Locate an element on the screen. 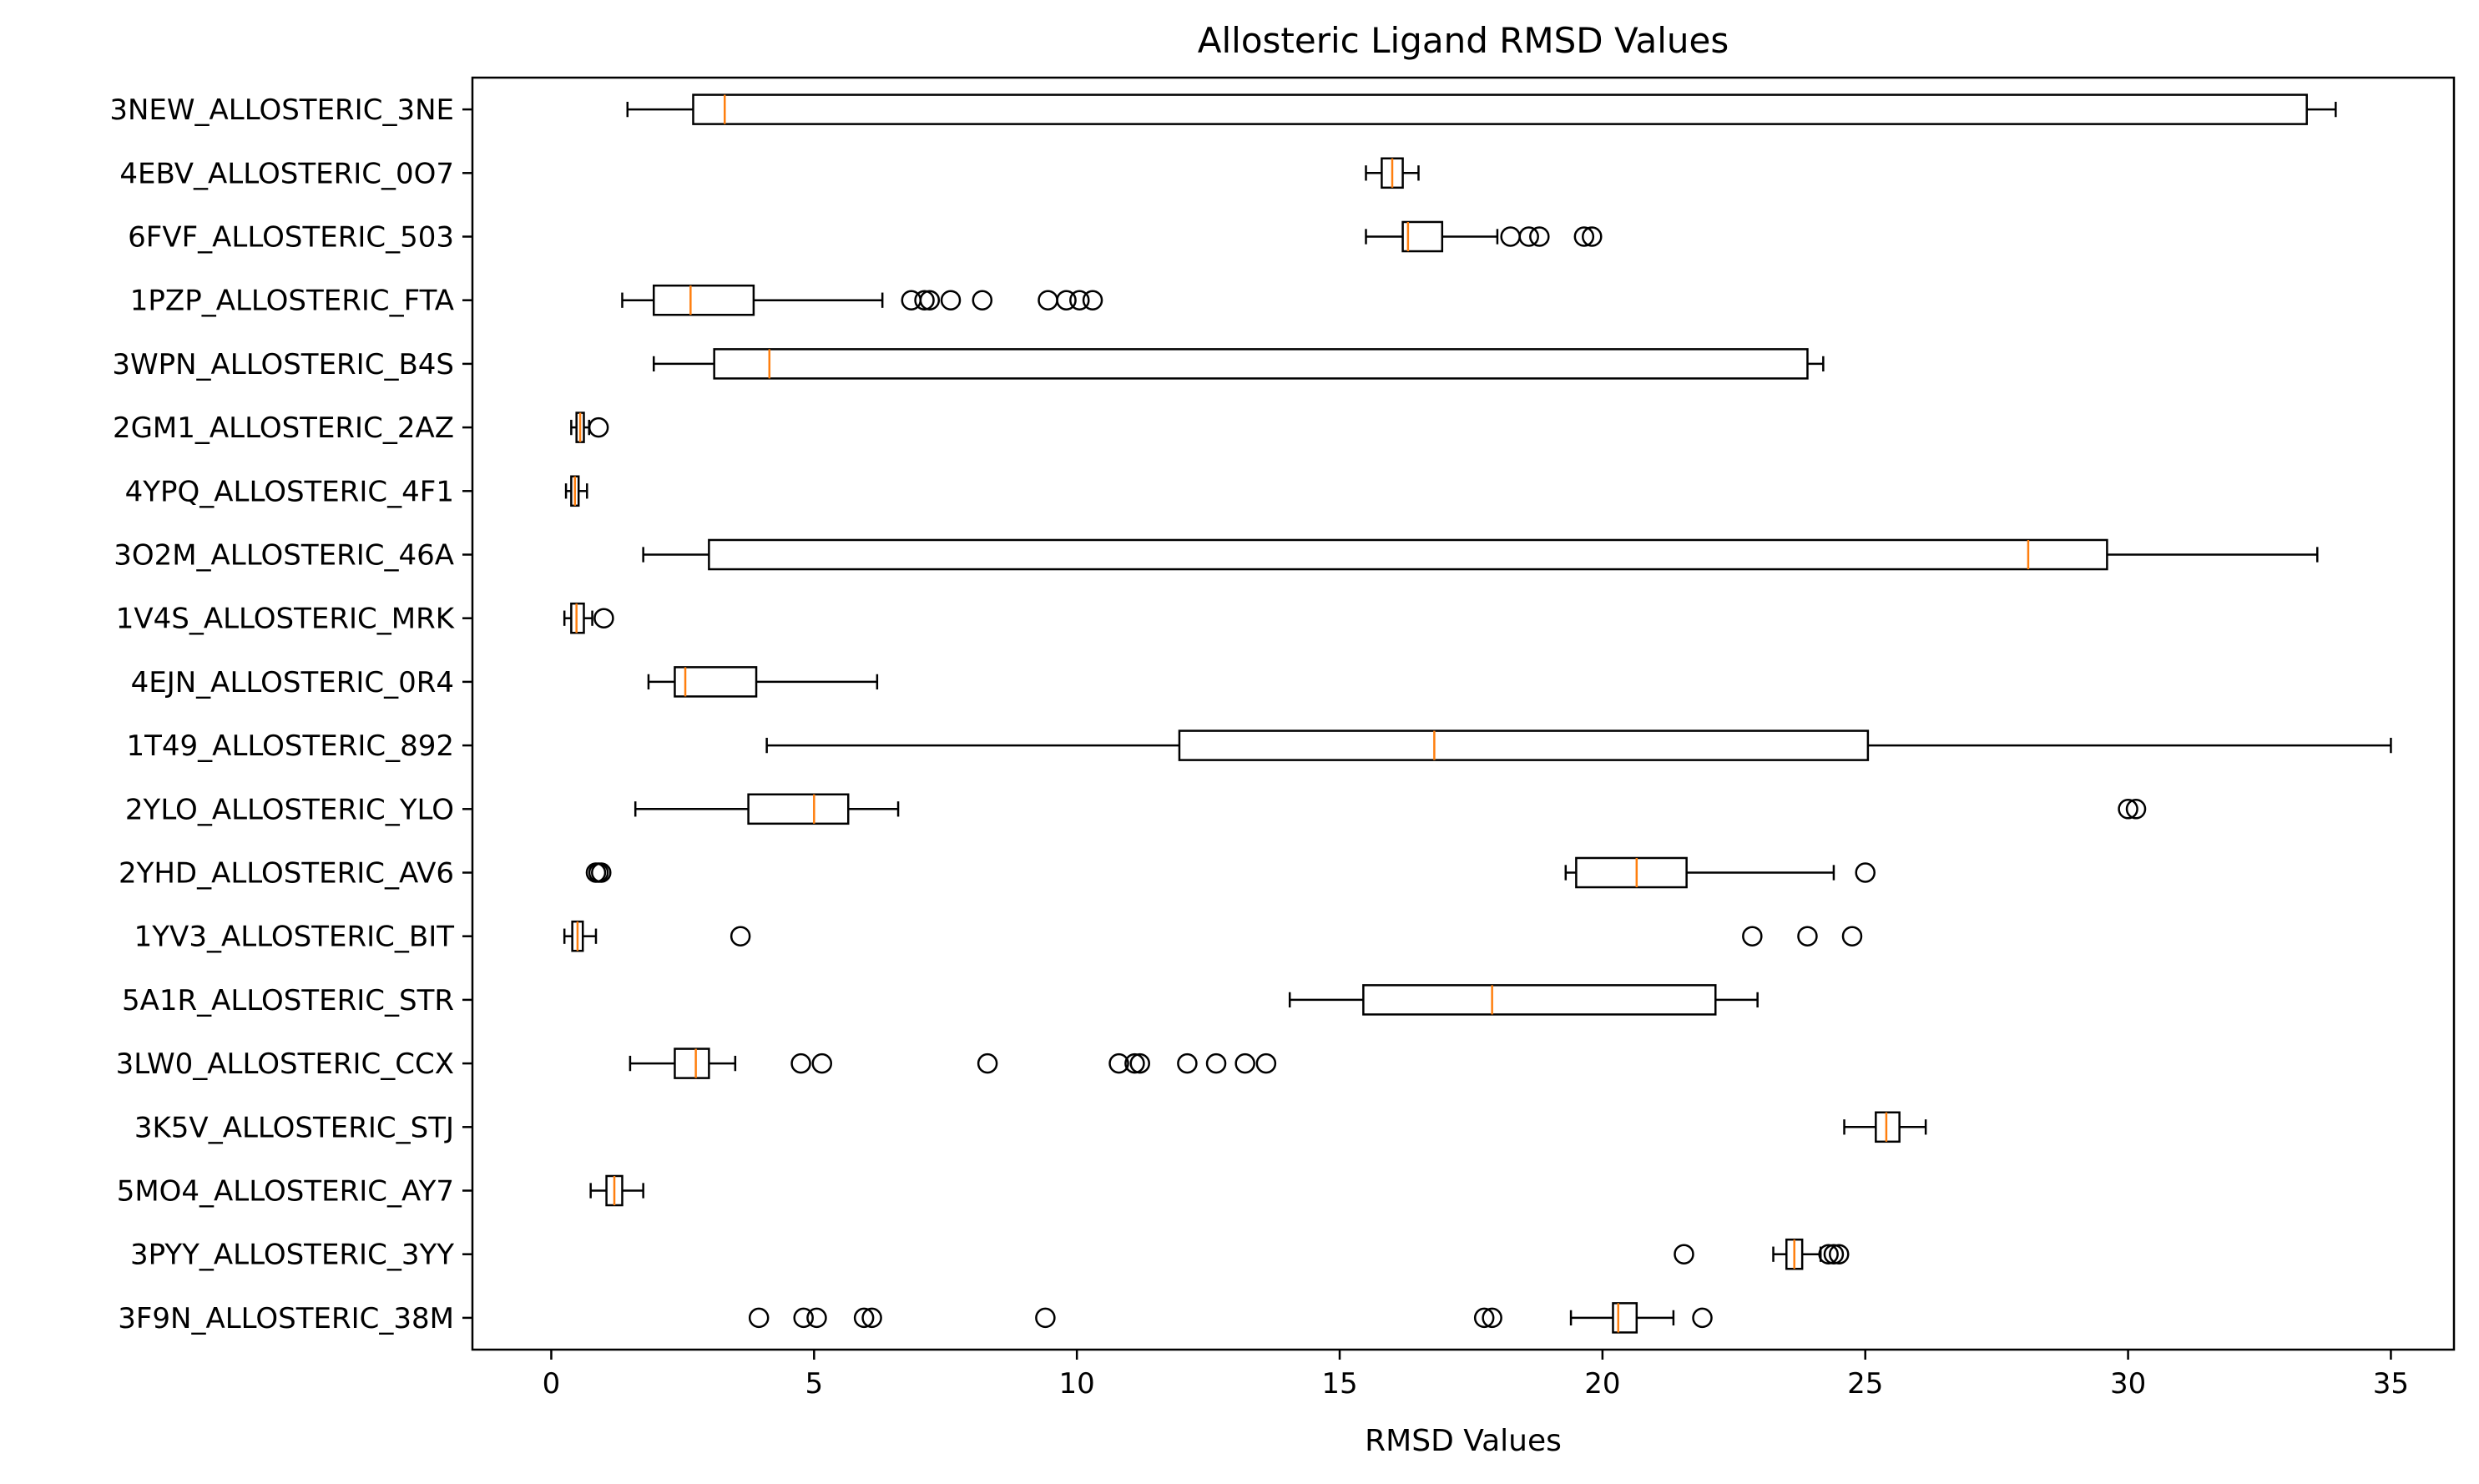  x-axis-label: RMSD Values is located at coordinates (1463, 1441).